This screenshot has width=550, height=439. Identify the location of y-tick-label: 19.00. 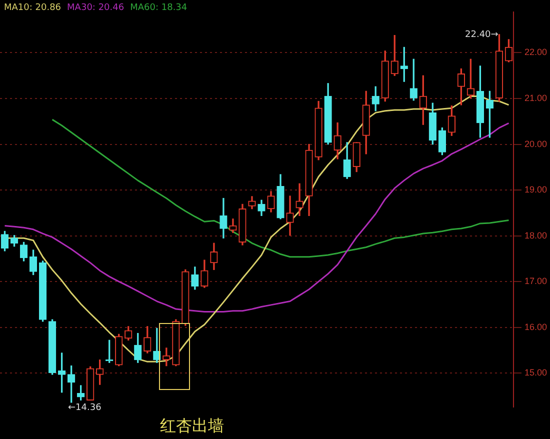
(536, 189).